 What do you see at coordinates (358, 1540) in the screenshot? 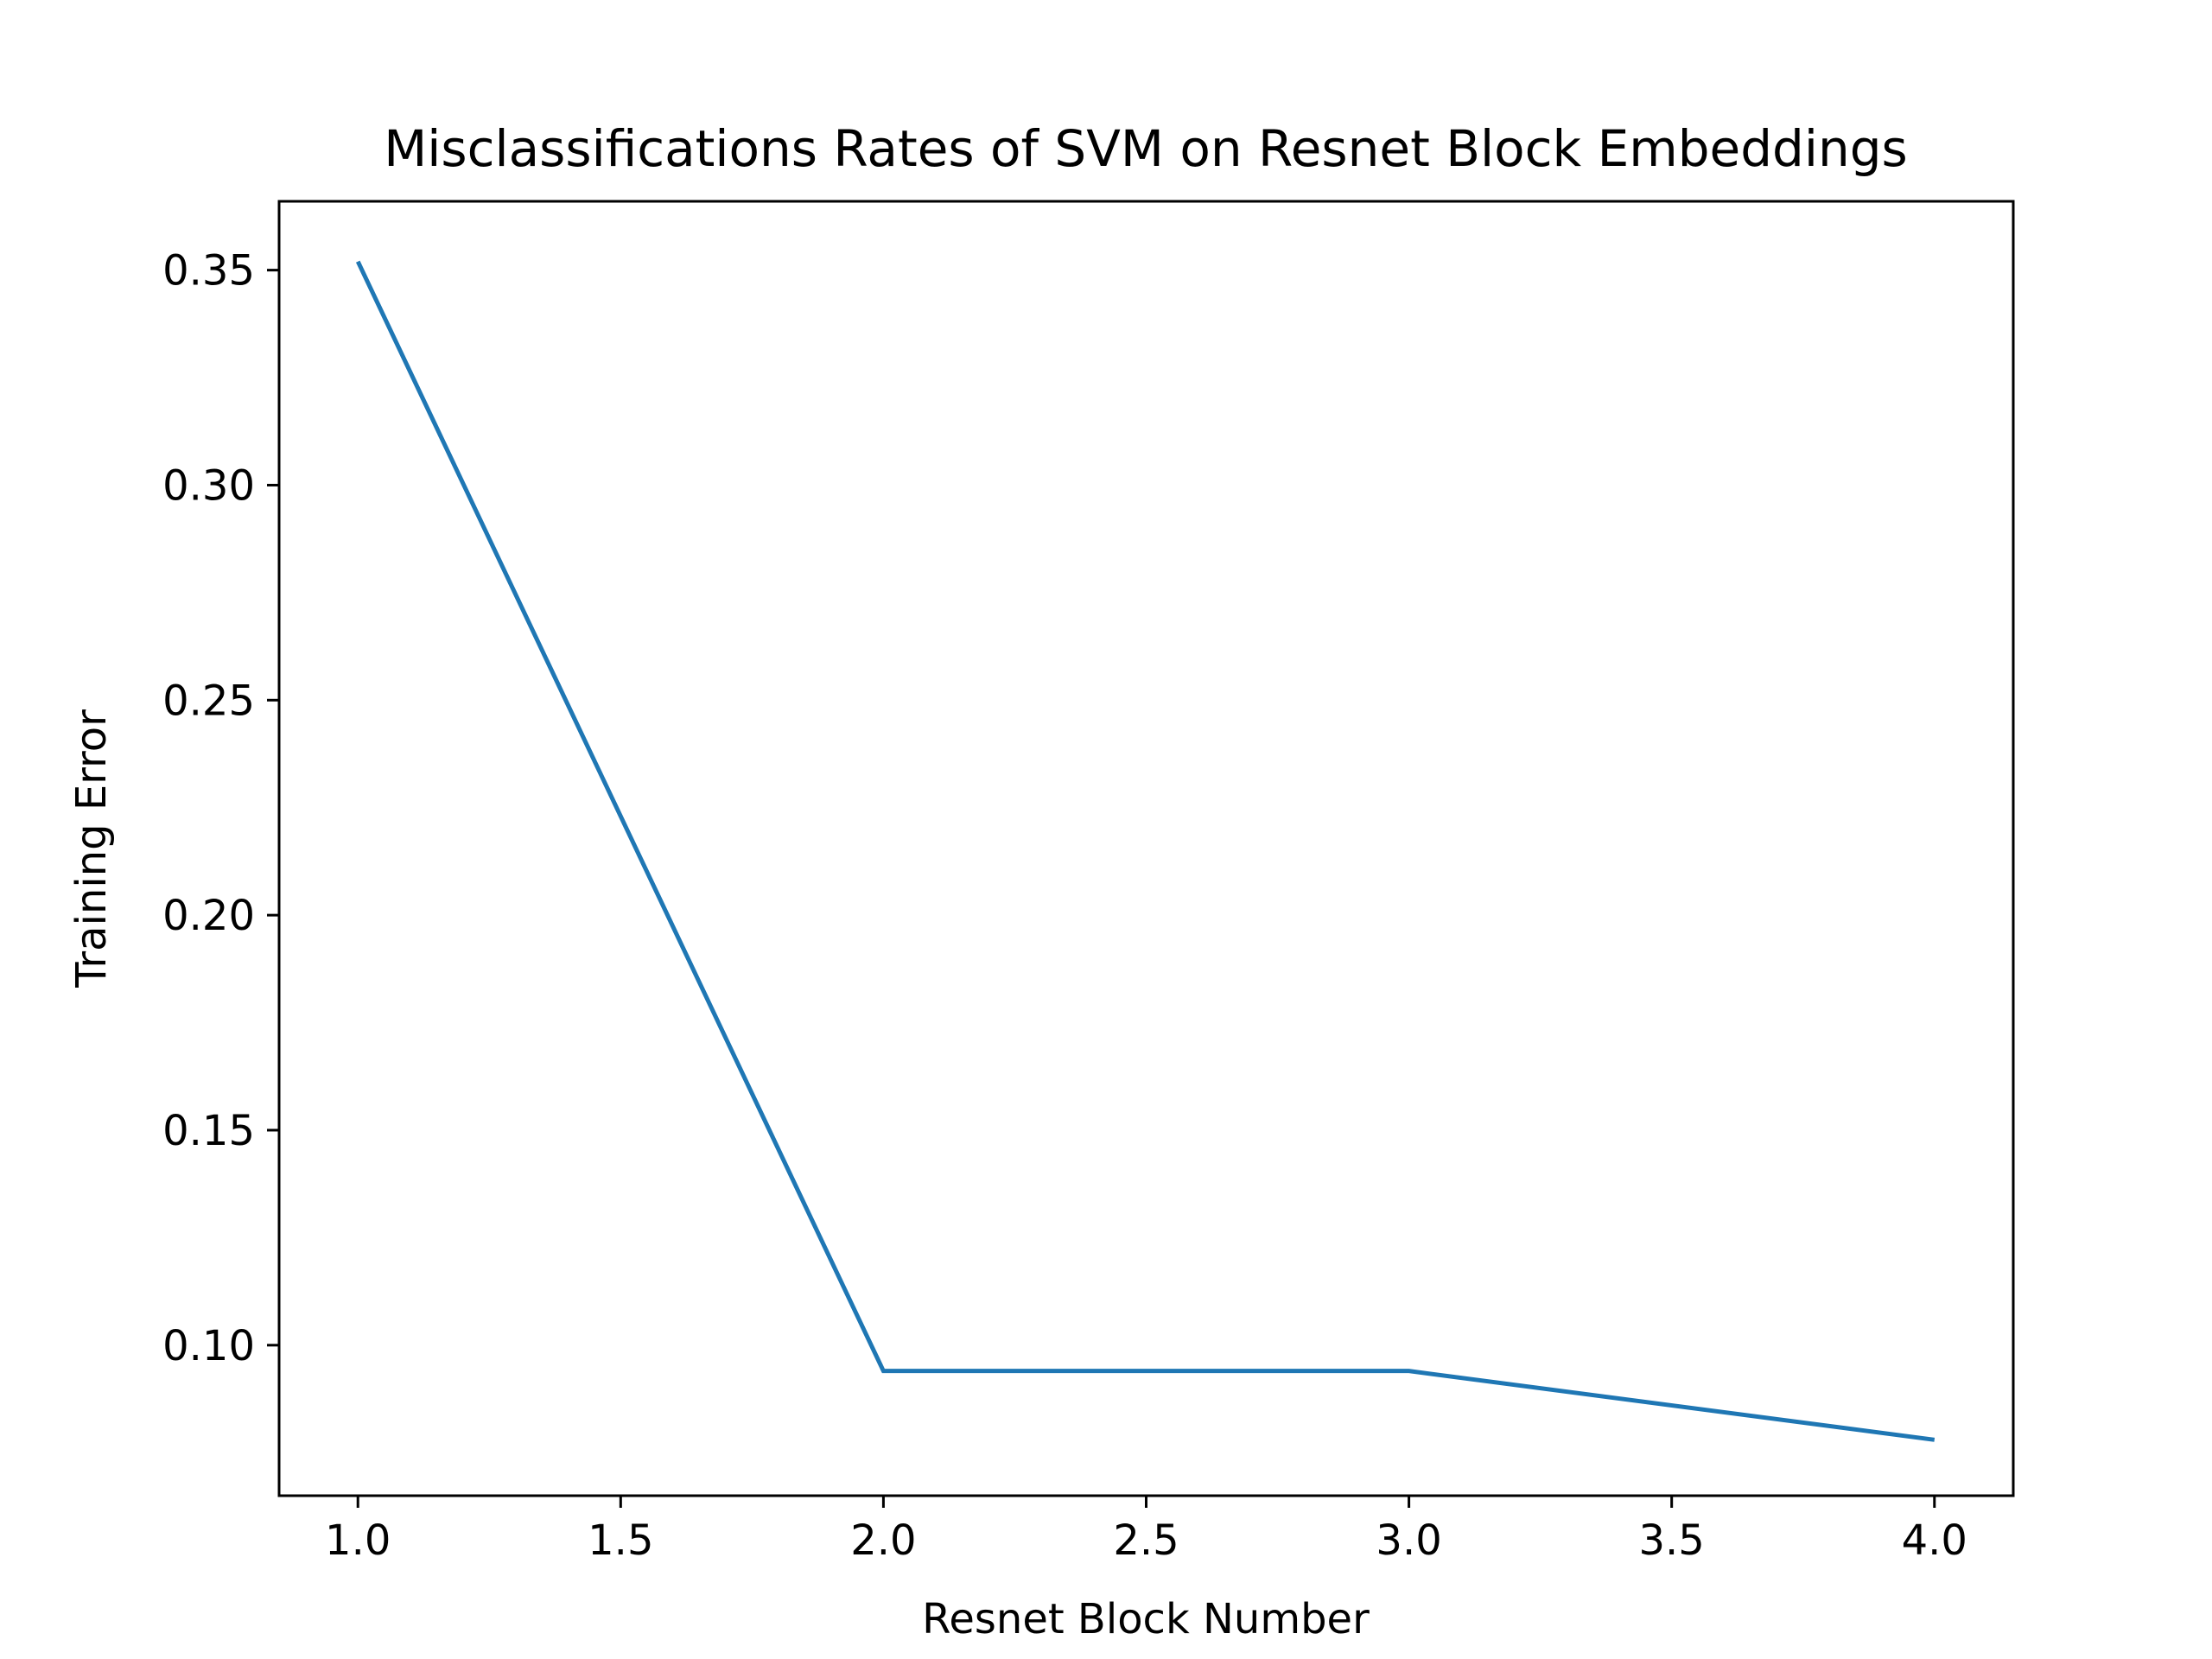
I see `x-tick-label: 1.0` at bounding box center [358, 1540].